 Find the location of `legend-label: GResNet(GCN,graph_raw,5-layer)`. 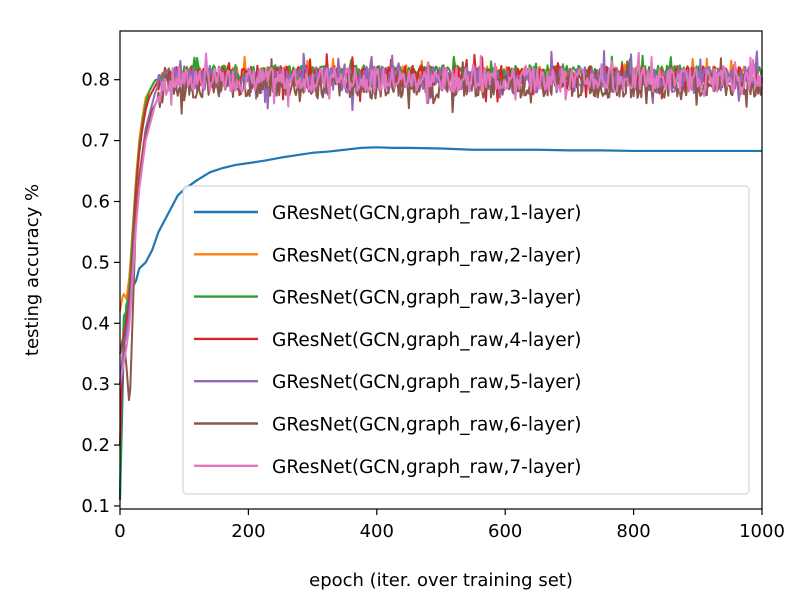

legend-label: GResNet(GCN,graph_raw,5-layer) is located at coordinates (426, 382).